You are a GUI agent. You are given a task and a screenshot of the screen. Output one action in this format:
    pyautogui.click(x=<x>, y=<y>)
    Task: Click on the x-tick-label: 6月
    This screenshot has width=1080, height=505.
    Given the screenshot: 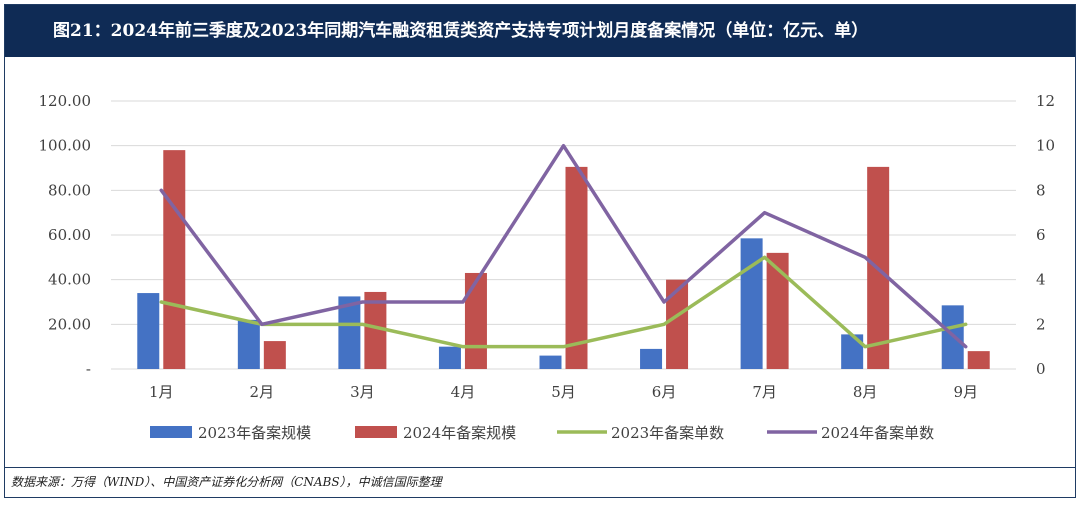 What is the action you would take?
    pyautogui.click(x=664, y=392)
    